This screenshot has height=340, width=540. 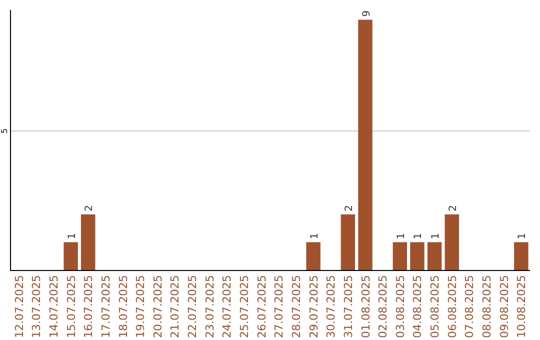 I want to click on x-tick-label: 20.07.2025, so click(x=157, y=306).